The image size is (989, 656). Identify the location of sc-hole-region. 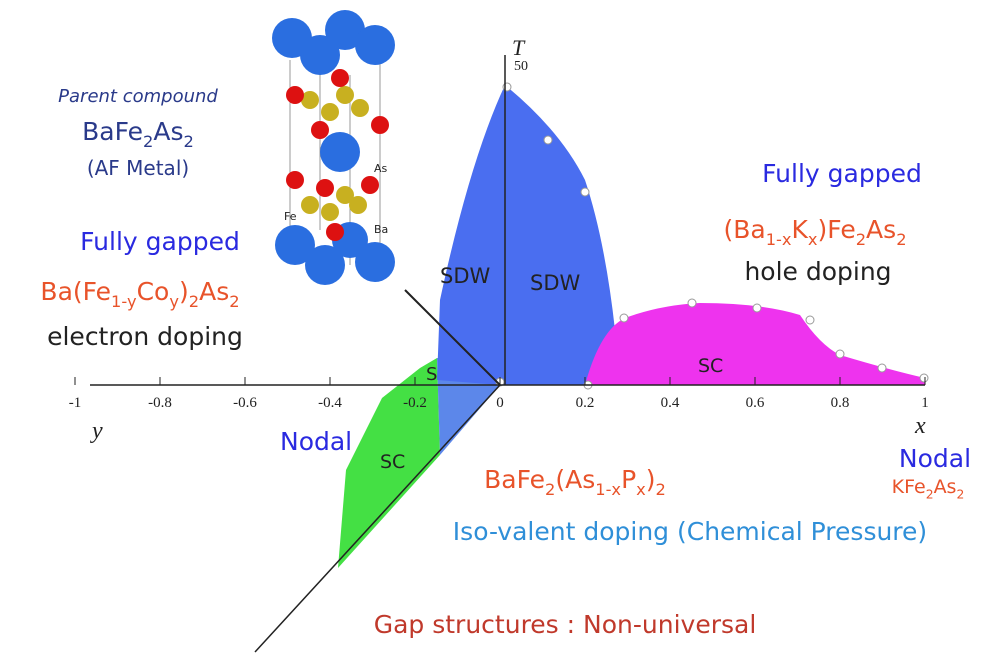
(755, 344).